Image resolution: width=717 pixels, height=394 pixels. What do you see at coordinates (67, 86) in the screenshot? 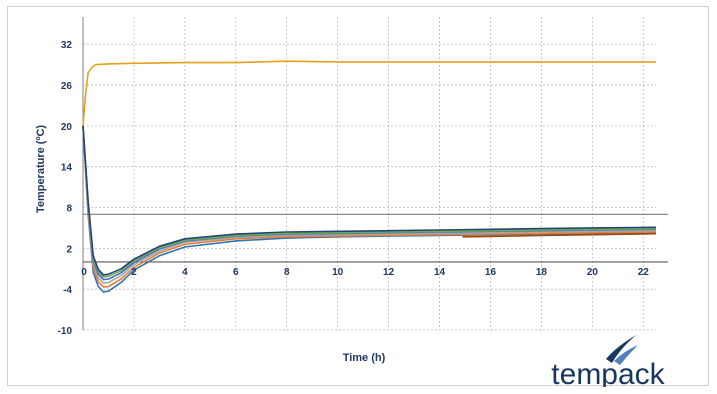
I see `y-tick-label: 26` at bounding box center [67, 86].